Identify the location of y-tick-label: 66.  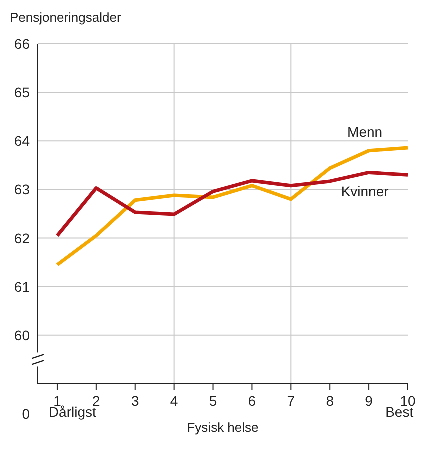
(22, 44).